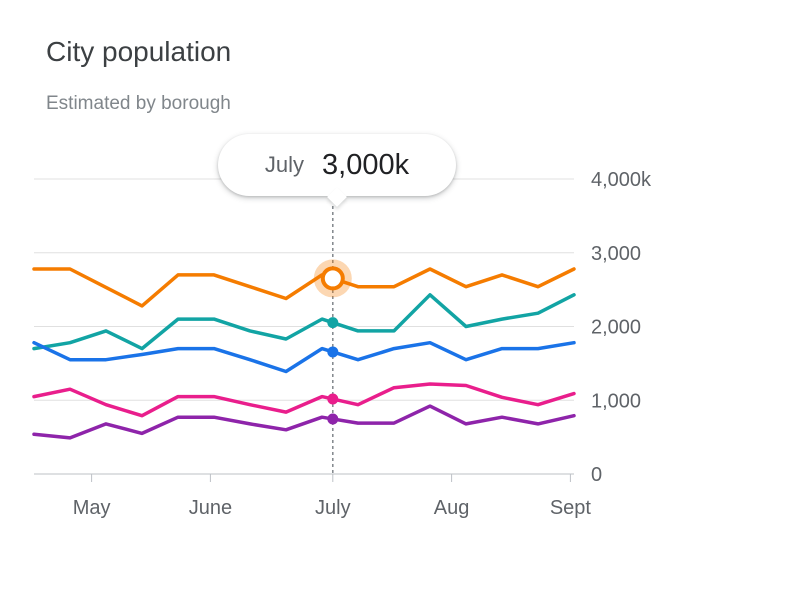  Describe the element at coordinates (596, 475) in the screenshot. I see `y-tick-label: 0` at that location.